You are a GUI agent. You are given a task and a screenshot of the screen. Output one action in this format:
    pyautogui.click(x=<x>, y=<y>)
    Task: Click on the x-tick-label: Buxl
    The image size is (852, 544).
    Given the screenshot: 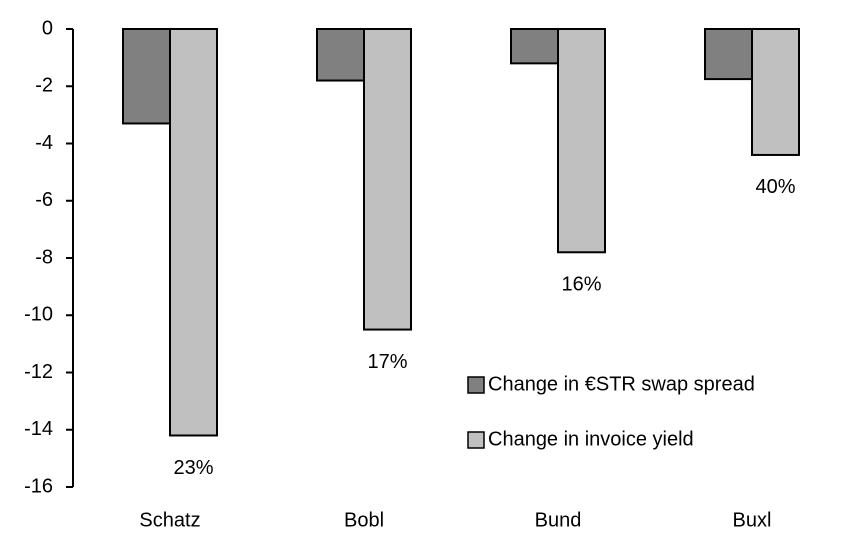 What is the action you would take?
    pyautogui.click(x=752, y=520)
    